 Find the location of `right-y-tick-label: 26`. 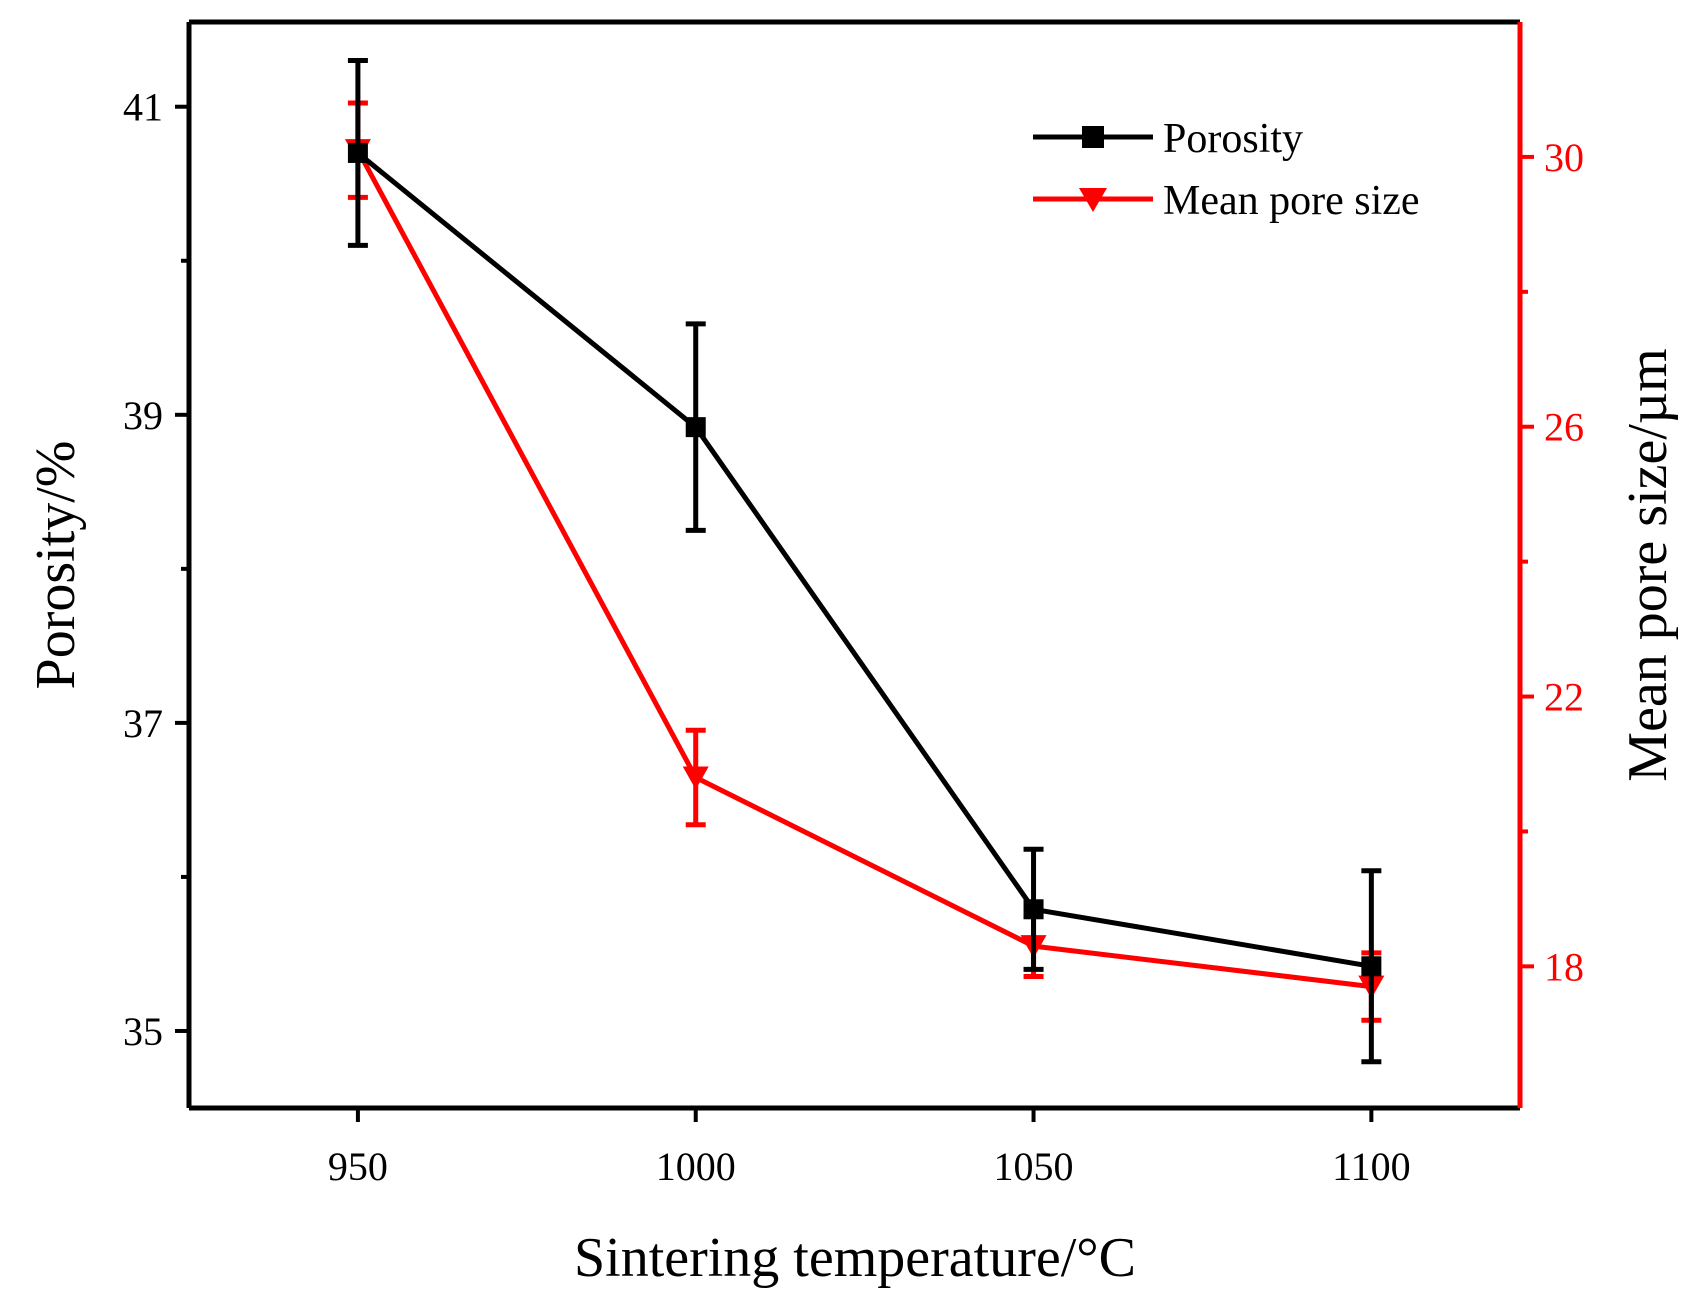

right-y-tick-label: 26 is located at coordinates (1564, 427).